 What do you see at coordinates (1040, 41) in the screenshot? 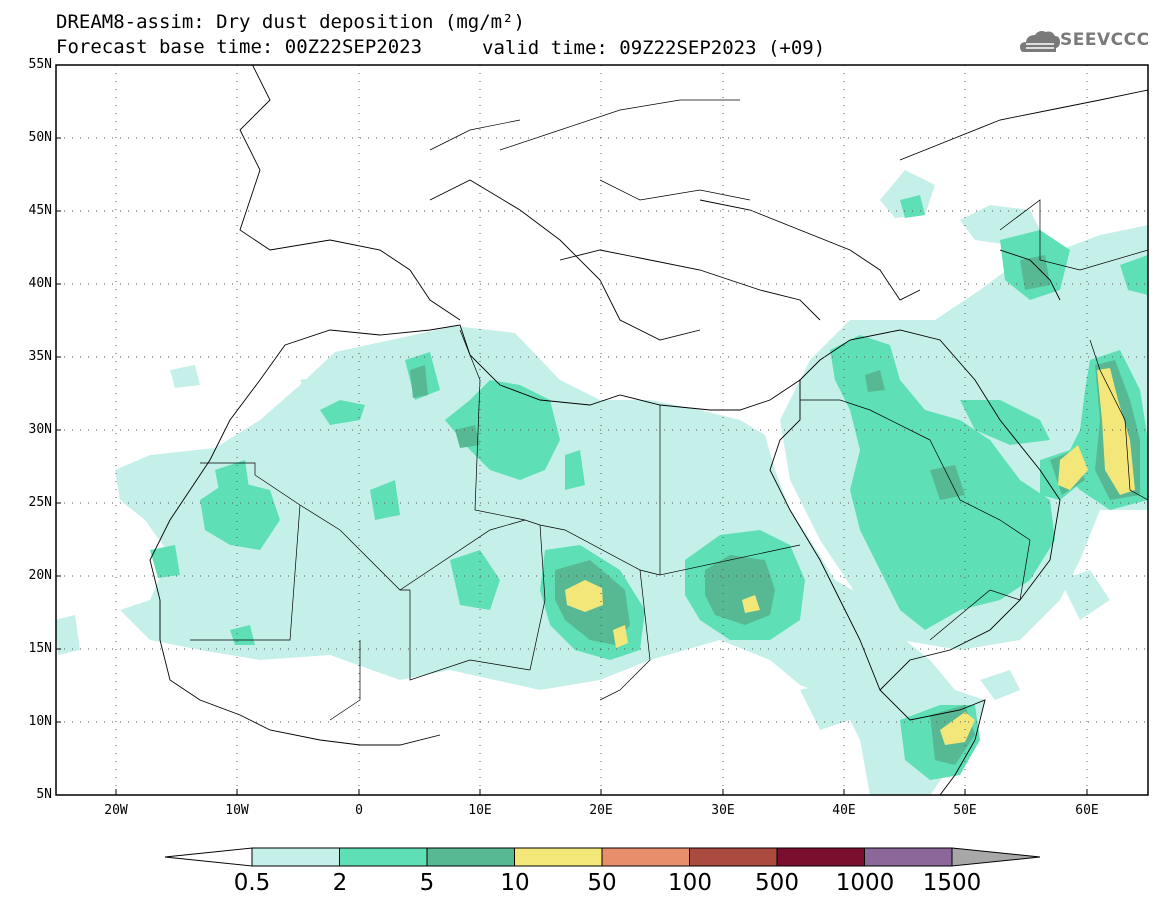
I see `cloud-logo-icon` at bounding box center [1040, 41].